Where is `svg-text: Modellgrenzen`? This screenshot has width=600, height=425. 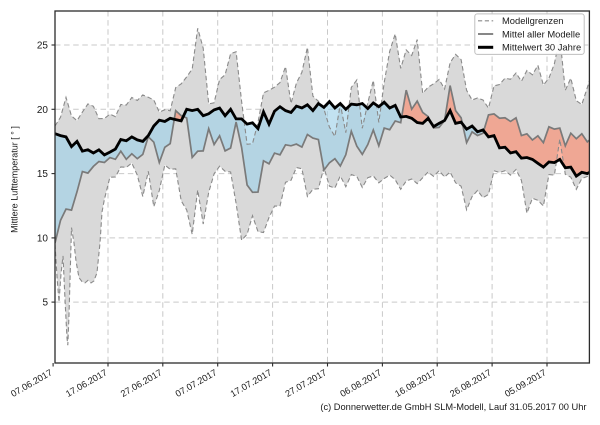
svg-text: Modellgrenzen is located at coordinates (533, 20).